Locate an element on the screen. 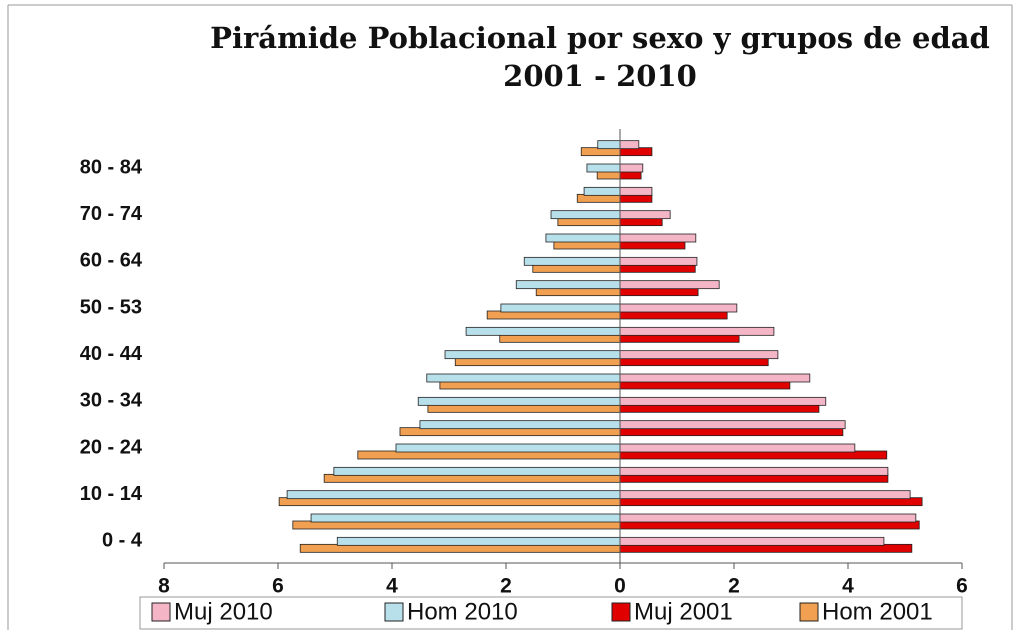 This screenshot has height=635, width=1021. legend-label: Hom 2010 is located at coordinates (462, 611).